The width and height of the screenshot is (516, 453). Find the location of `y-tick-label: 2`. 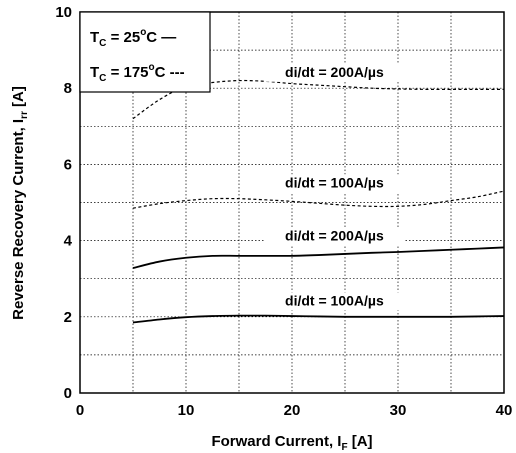

y-tick-label: 2 is located at coordinates (68, 317).